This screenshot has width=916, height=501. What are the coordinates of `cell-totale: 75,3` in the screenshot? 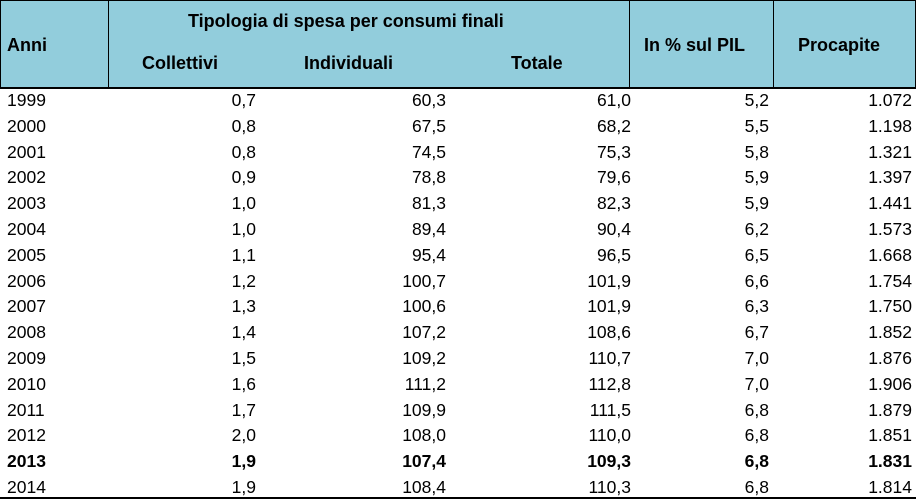 It's located at (613, 151).